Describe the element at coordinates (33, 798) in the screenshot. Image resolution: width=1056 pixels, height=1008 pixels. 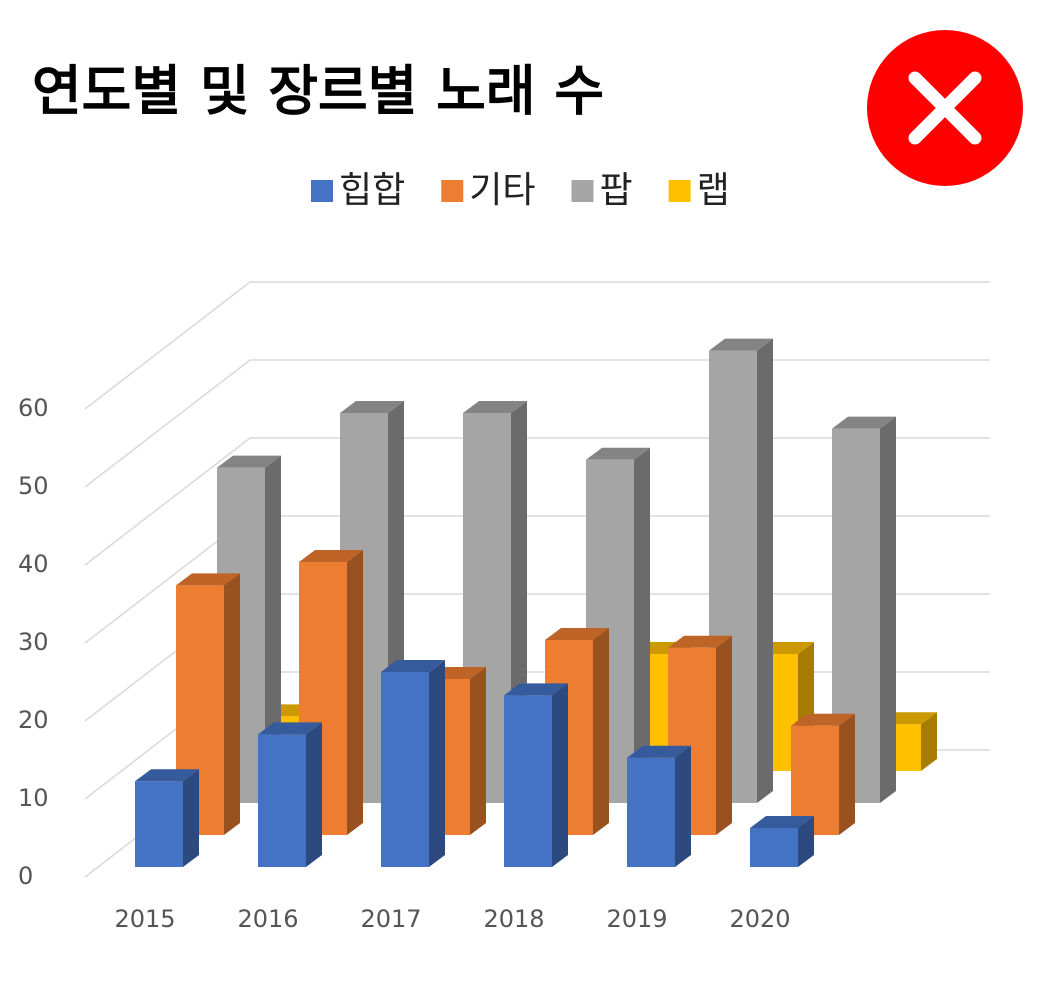
I see `y-tick-label: 10` at that location.